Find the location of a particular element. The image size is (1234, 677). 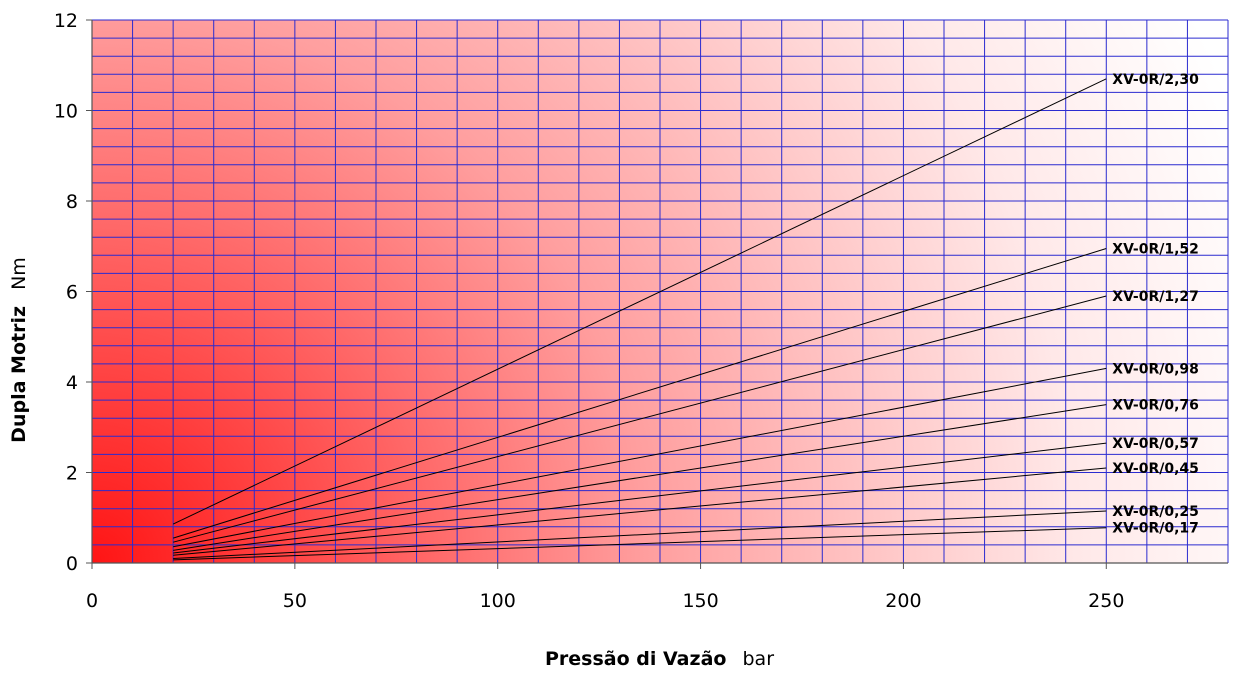

x-axis-label: Pressão di Vazão is located at coordinates (635, 659).